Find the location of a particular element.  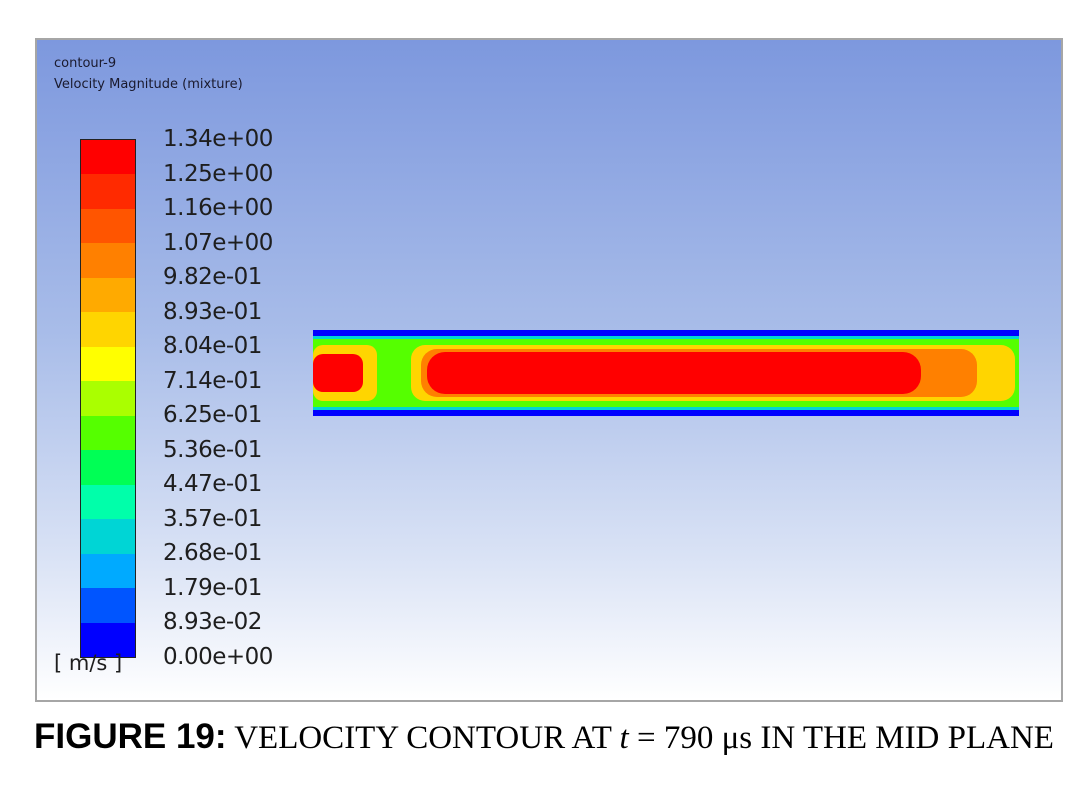

colorbar-tick-label: 8.93e-02 is located at coordinates (212, 622).